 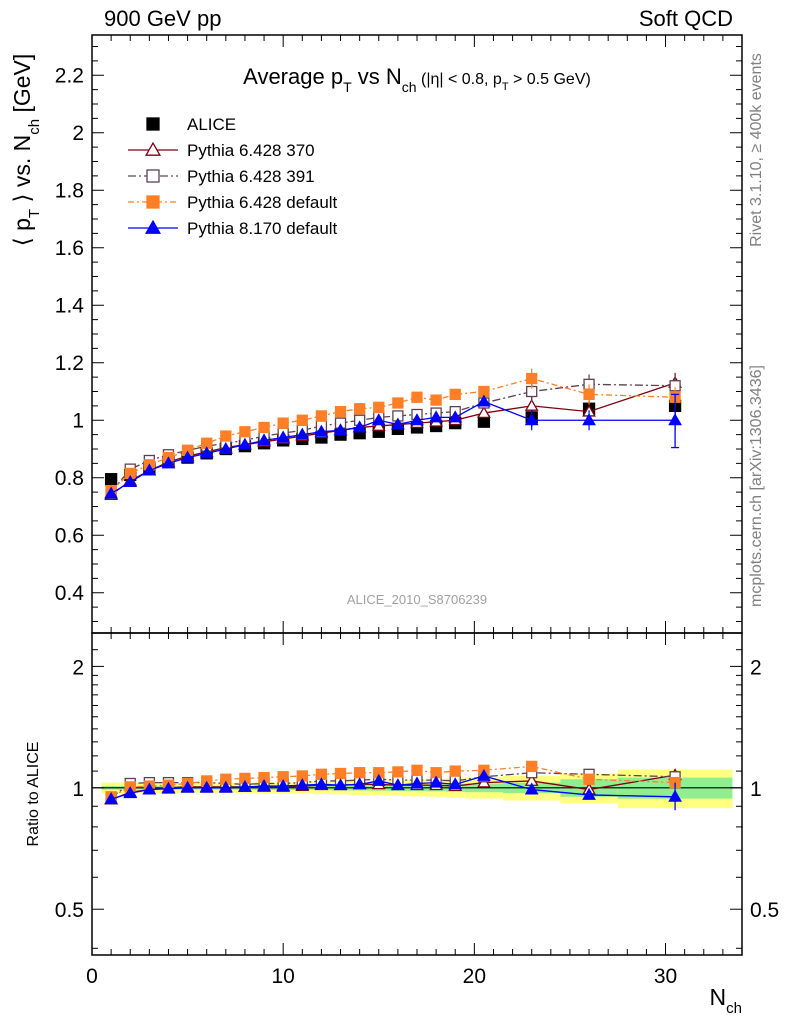 I want to click on ratio-y-tick-label: 1, so click(x=78, y=789).